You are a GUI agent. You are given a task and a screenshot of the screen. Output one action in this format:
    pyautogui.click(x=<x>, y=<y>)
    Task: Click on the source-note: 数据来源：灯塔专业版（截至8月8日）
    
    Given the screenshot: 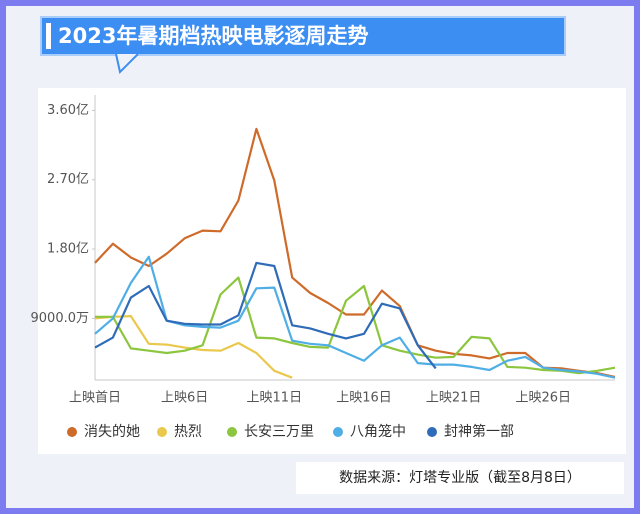 What is the action you would take?
    pyautogui.click(x=460, y=478)
    